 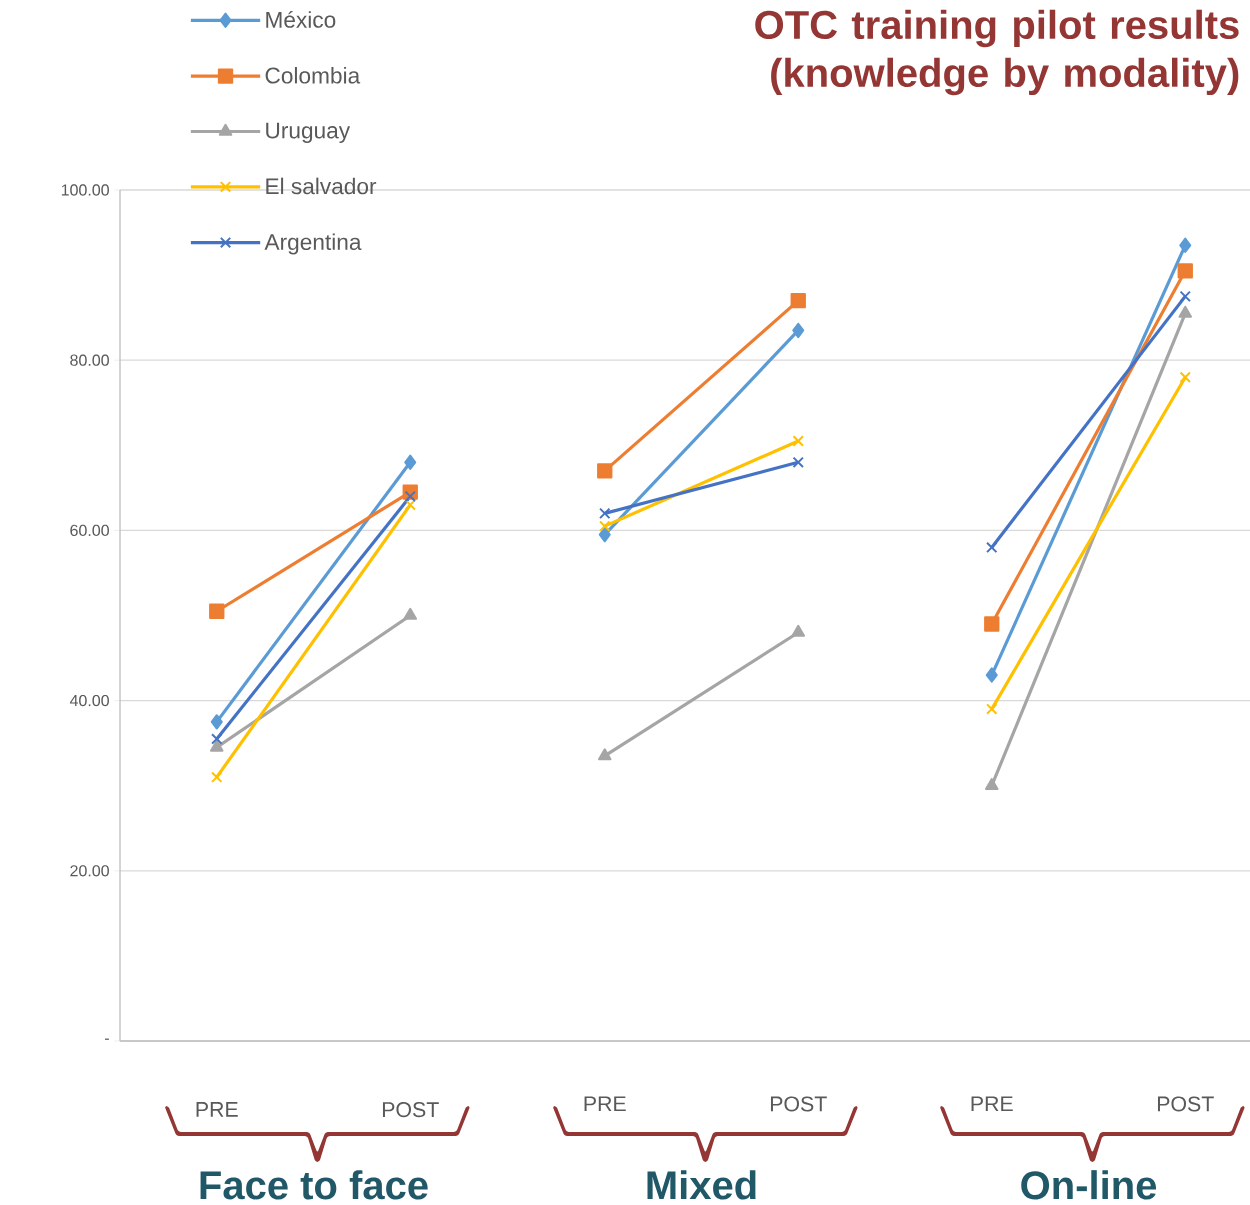 I want to click on legend-label: El salvador, so click(x=321, y=186).